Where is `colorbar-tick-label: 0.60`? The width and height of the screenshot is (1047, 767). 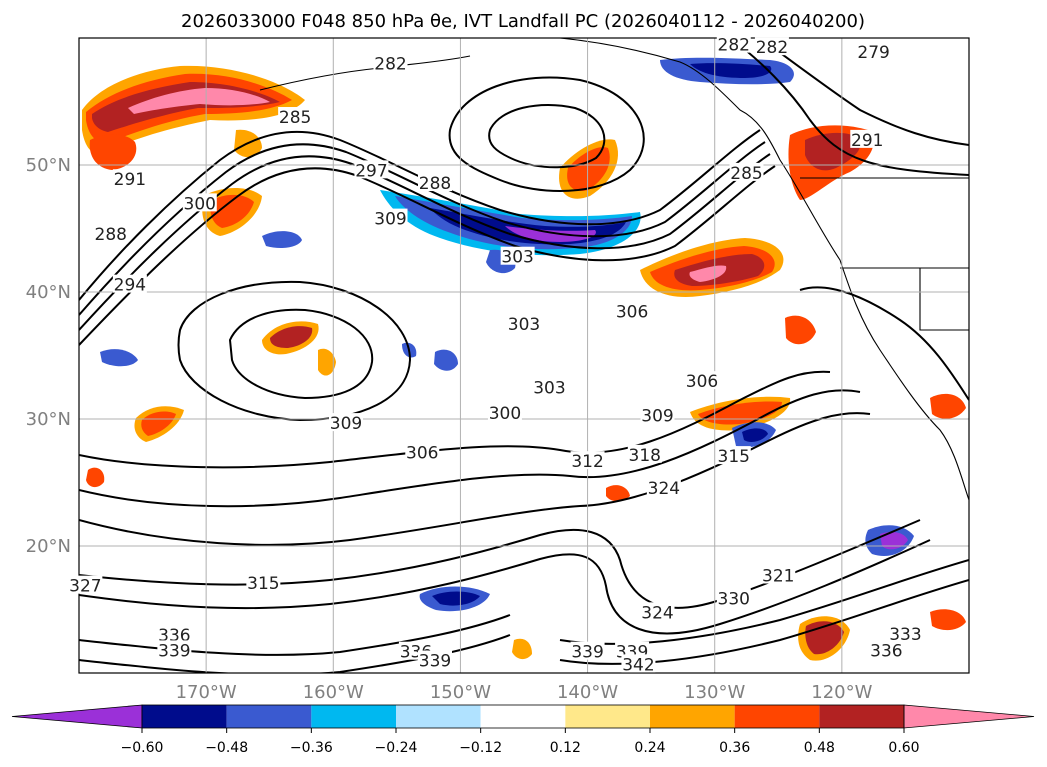
colorbar-tick-label: 0.60 is located at coordinates (903, 748).